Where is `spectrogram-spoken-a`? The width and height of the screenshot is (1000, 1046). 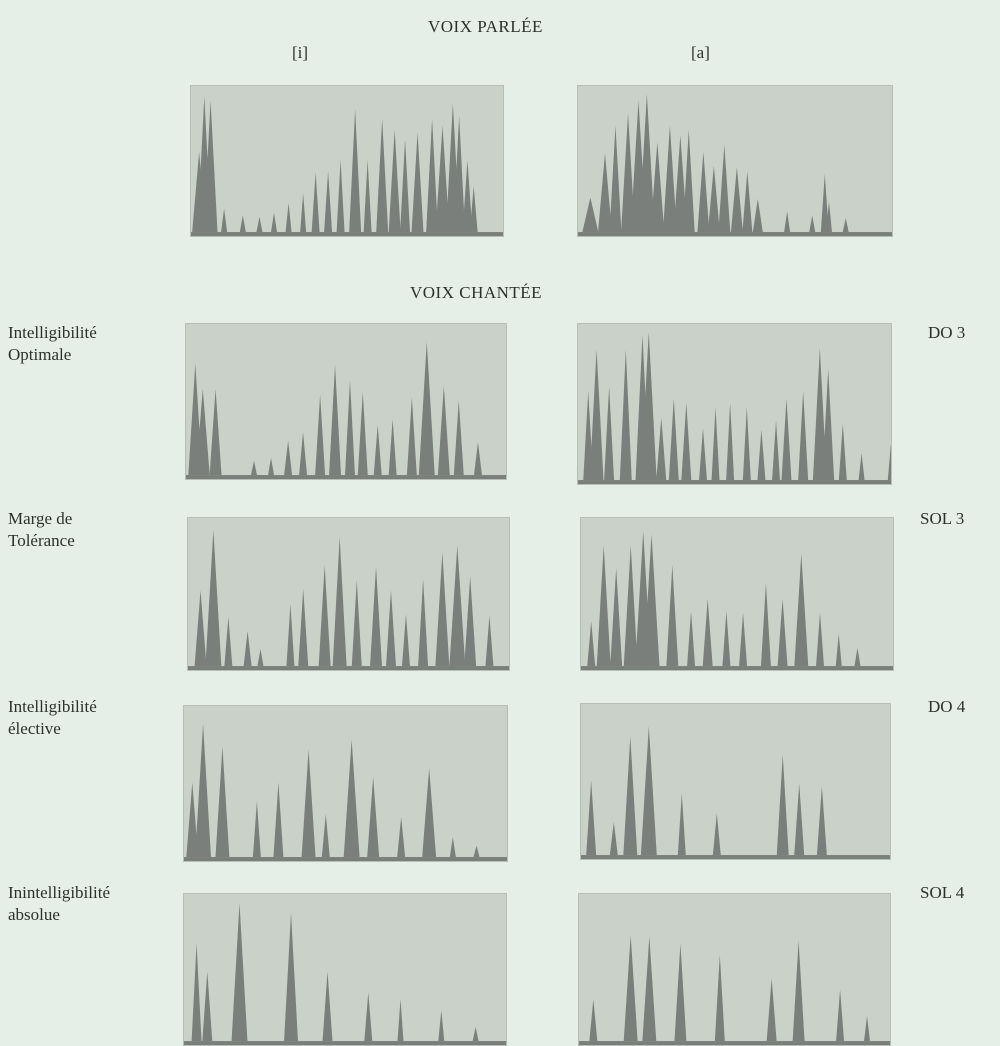
spectrogram-spoken-a is located at coordinates (735, 161).